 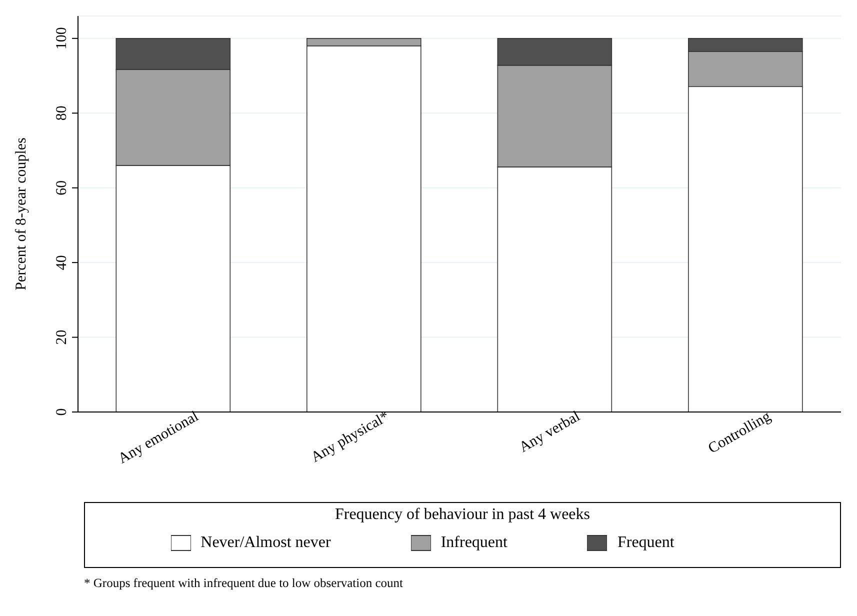 I want to click on y-tick-label: 40, so click(x=62, y=262).